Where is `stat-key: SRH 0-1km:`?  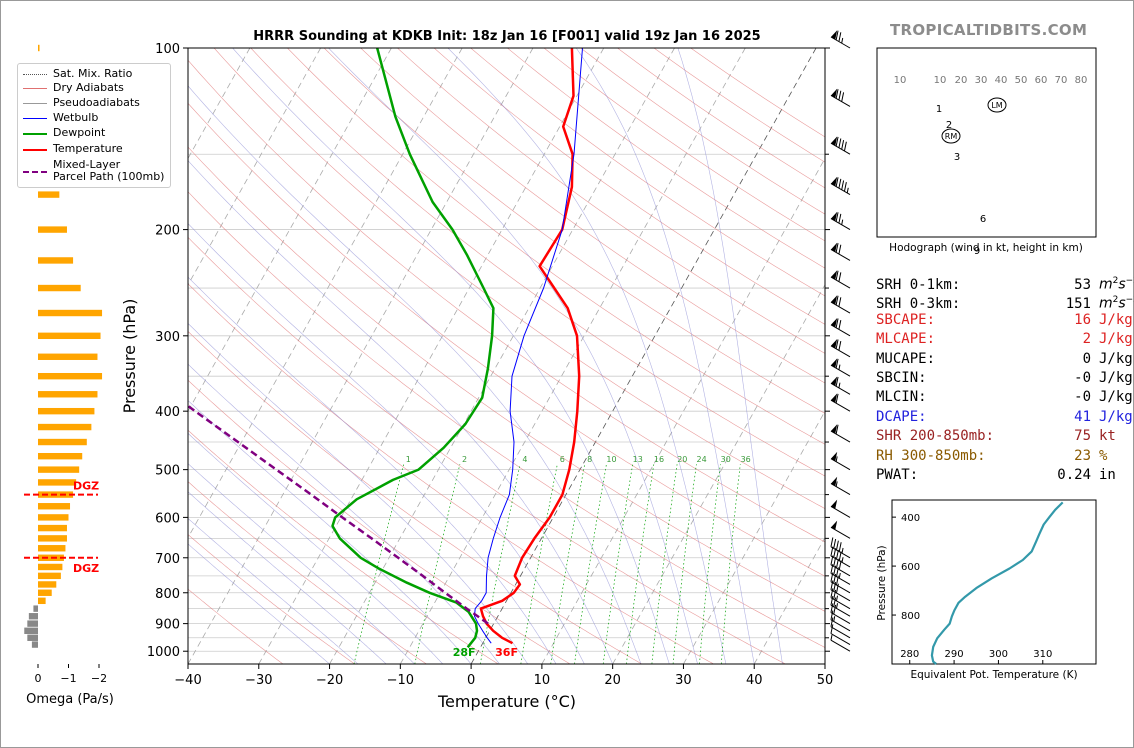
stat-key: SRH 0-1km: is located at coordinates (918, 284).